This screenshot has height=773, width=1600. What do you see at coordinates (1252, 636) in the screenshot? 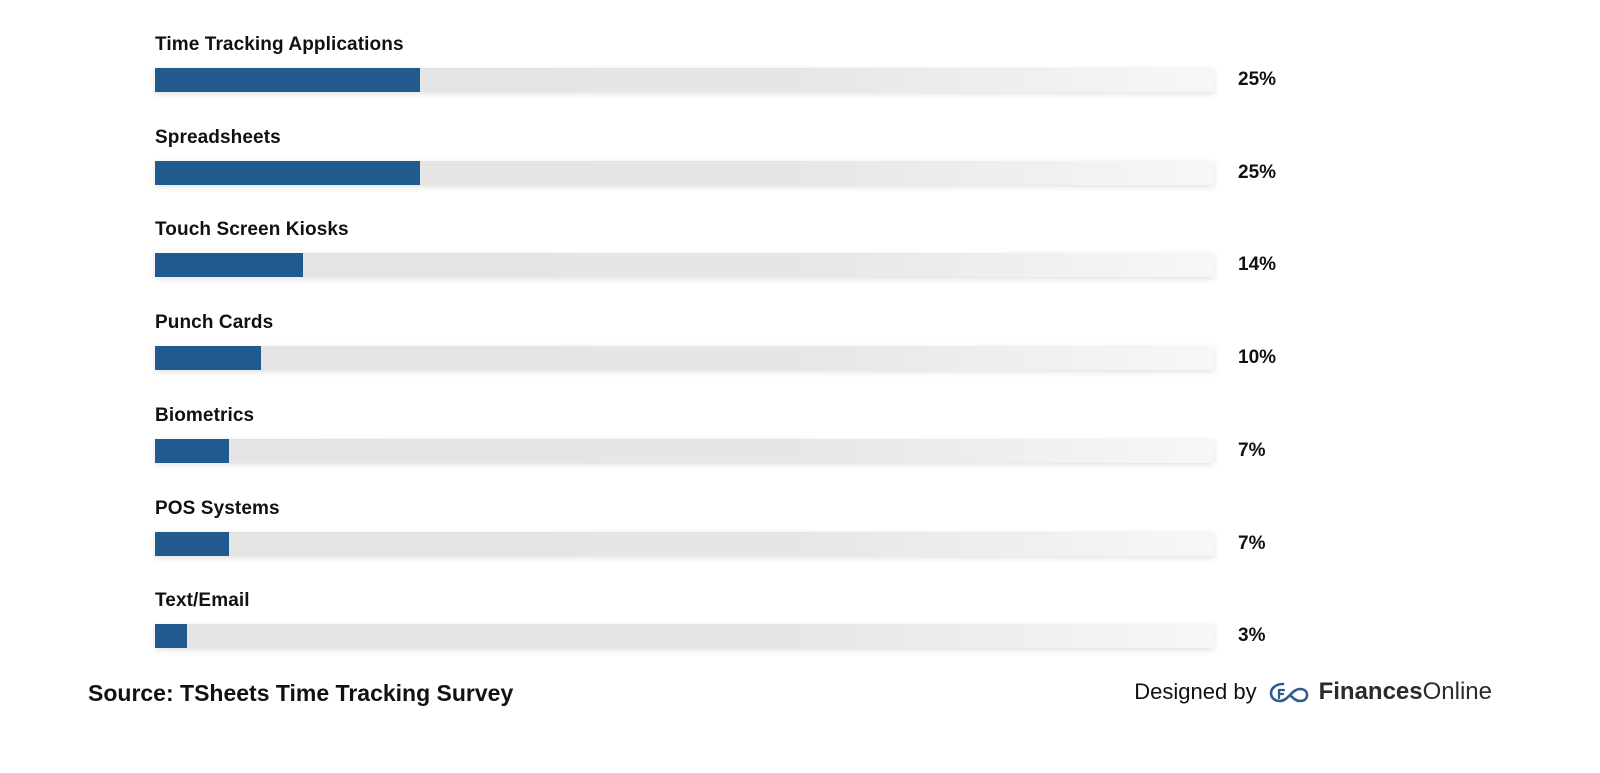
I see `bar-value-label: 3%` at bounding box center [1252, 636].